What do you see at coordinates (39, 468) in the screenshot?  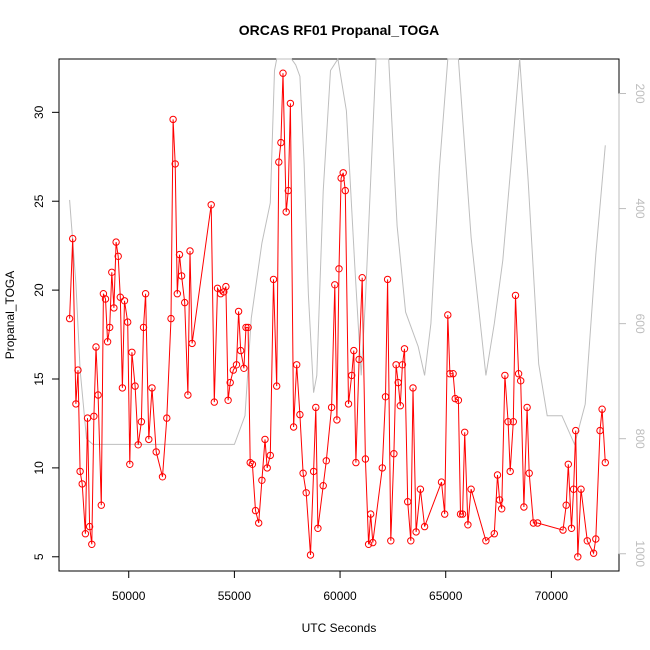 I see `y-tick-label: 10` at bounding box center [39, 468].